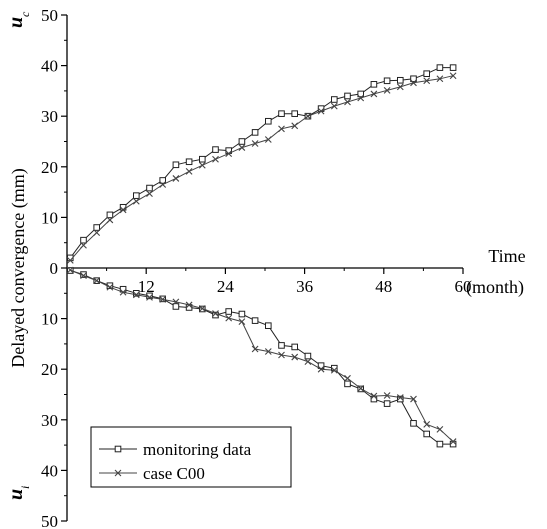 This screenshot has height=529, width=547. I want to click on y-lower-tick-label: 40, so click(49, 470).